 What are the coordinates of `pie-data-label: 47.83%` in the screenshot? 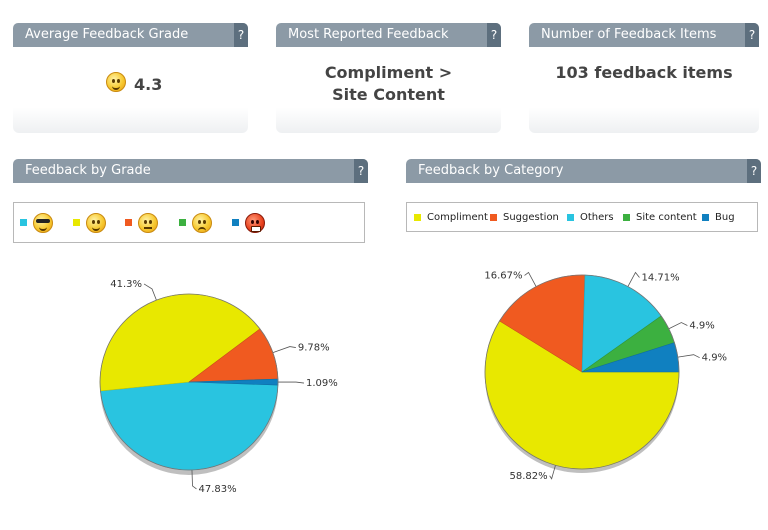 It's located at (217, 489).